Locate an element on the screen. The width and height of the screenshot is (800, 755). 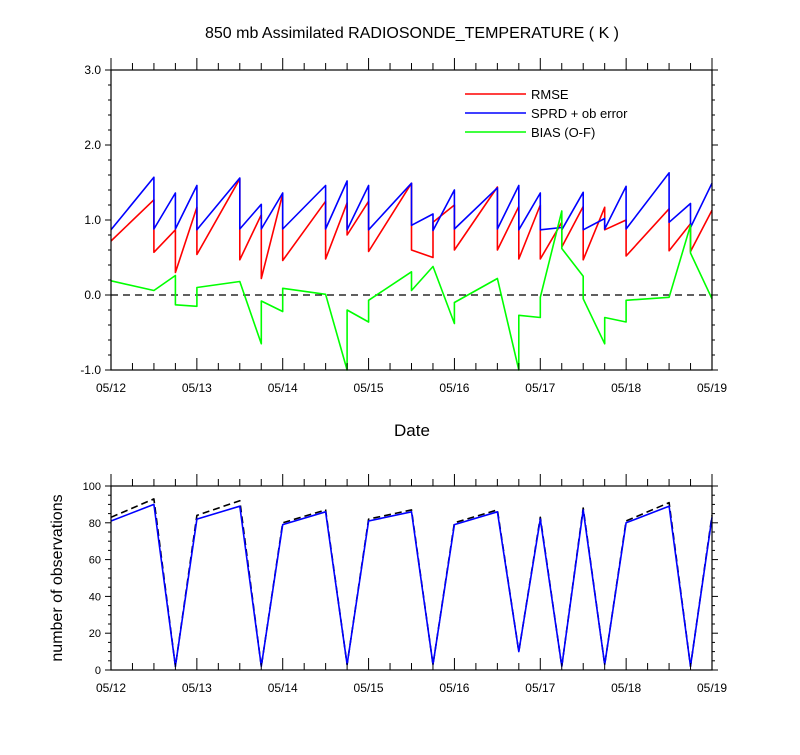
top-y-tick-label: 0.0 is located at coordinates (92, 295).